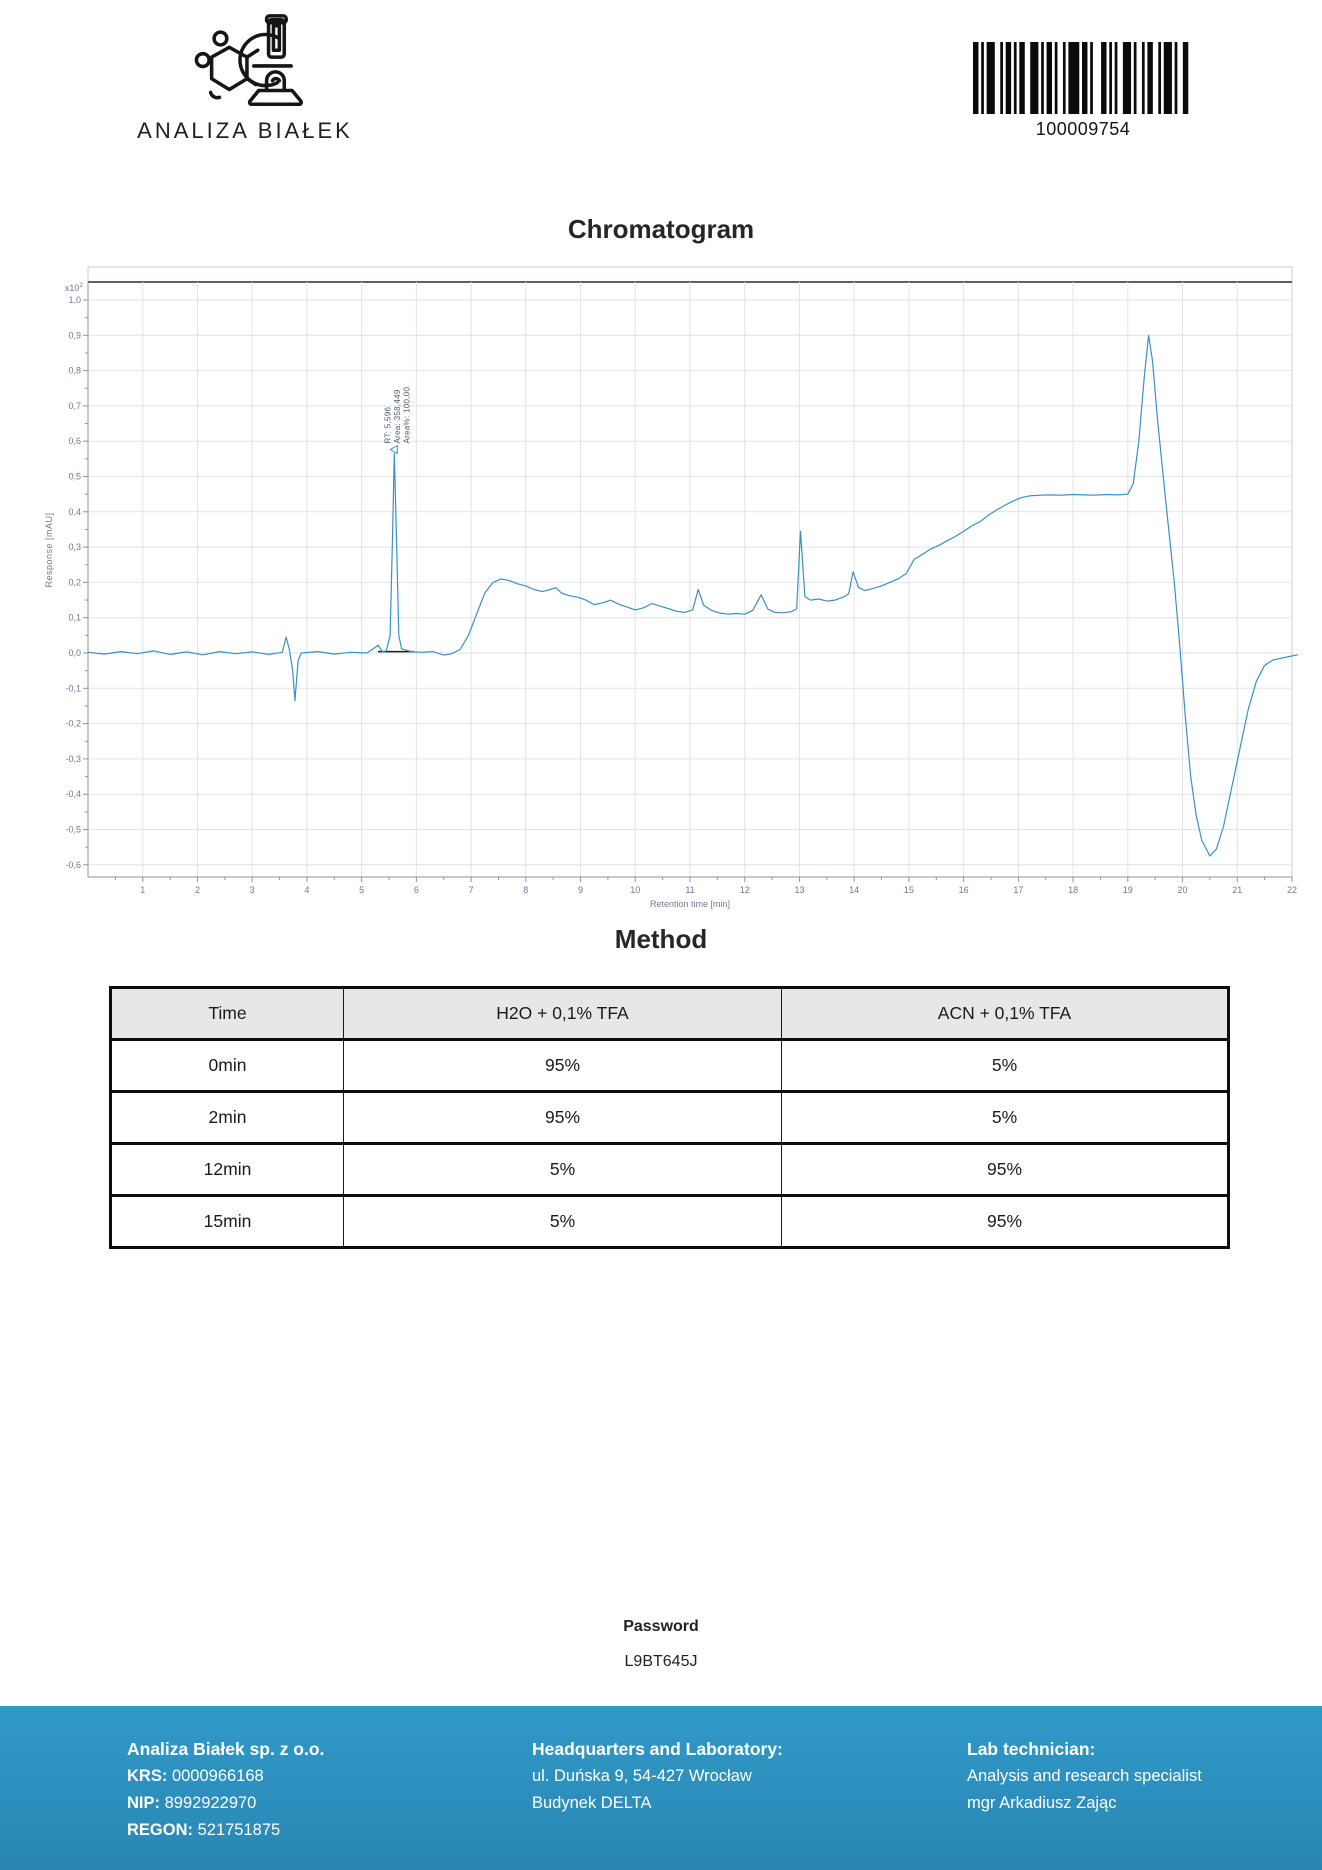  Describe the element at coordinates (73, 830) in the screenshot. I see `svg-text: -0,5` at that location.